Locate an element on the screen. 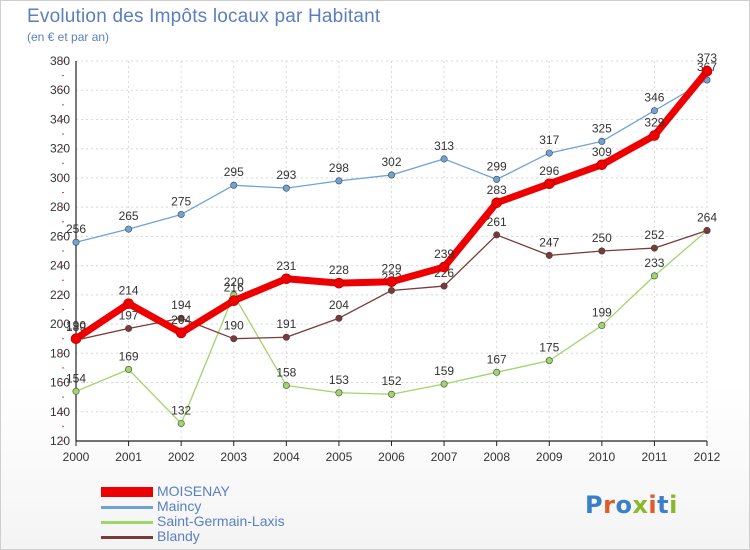  chart-title: Evolution des Impôts locaux par Habitant is located at coordinates (204, 16).